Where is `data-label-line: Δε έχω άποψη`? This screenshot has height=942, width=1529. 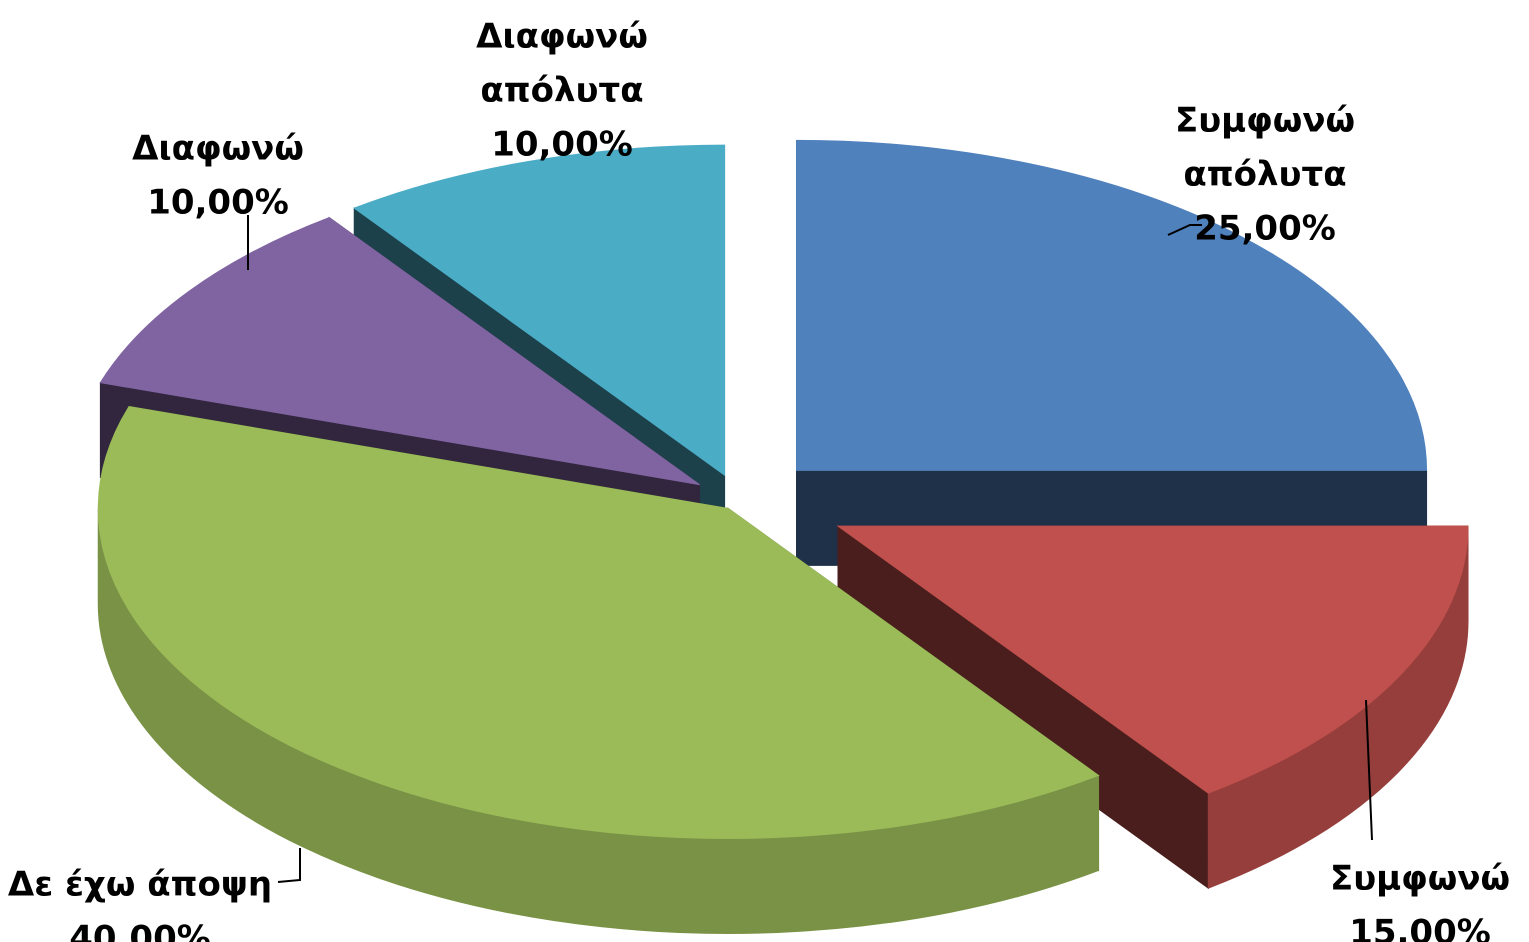 data-label-line: Δε έχω άποψη is located at coordinates (140, 885).